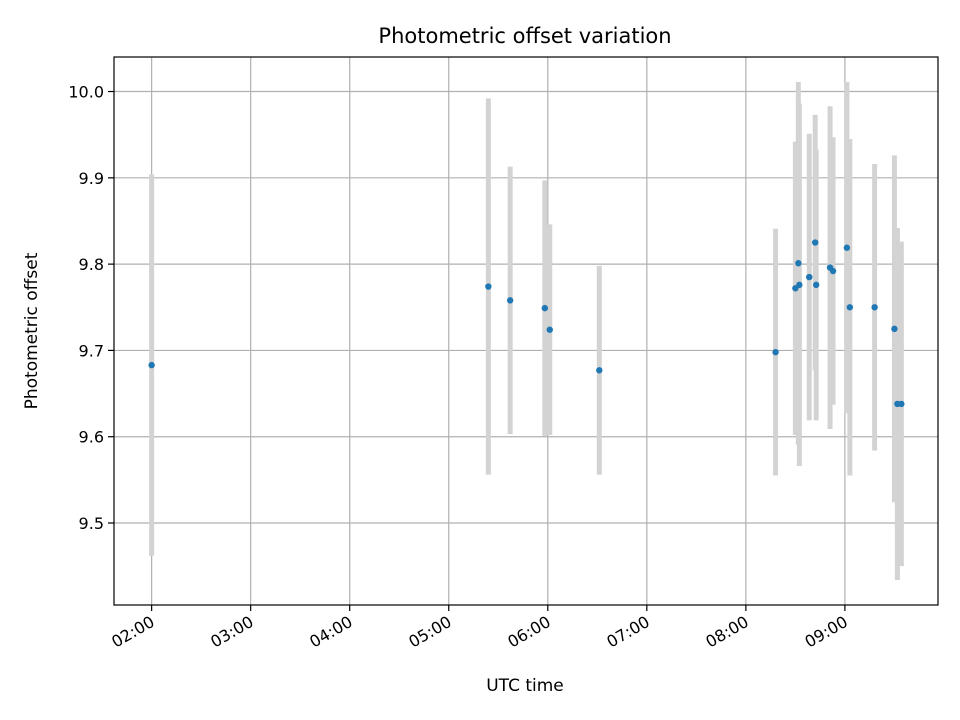  Describe the element at coordinates (91, 178) in the screenshot. I see `y-tick-label: 9.9` at that location.